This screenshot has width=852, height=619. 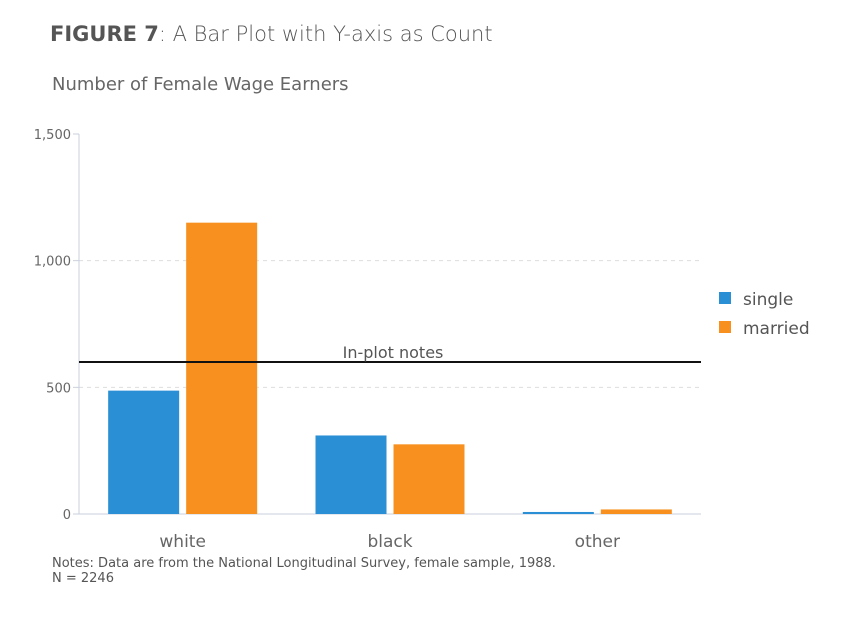 What do you see at coordinates (52, 262) in the screenshot?
I see `y-tick-label: 1,000` at bounding box center [52, 262].